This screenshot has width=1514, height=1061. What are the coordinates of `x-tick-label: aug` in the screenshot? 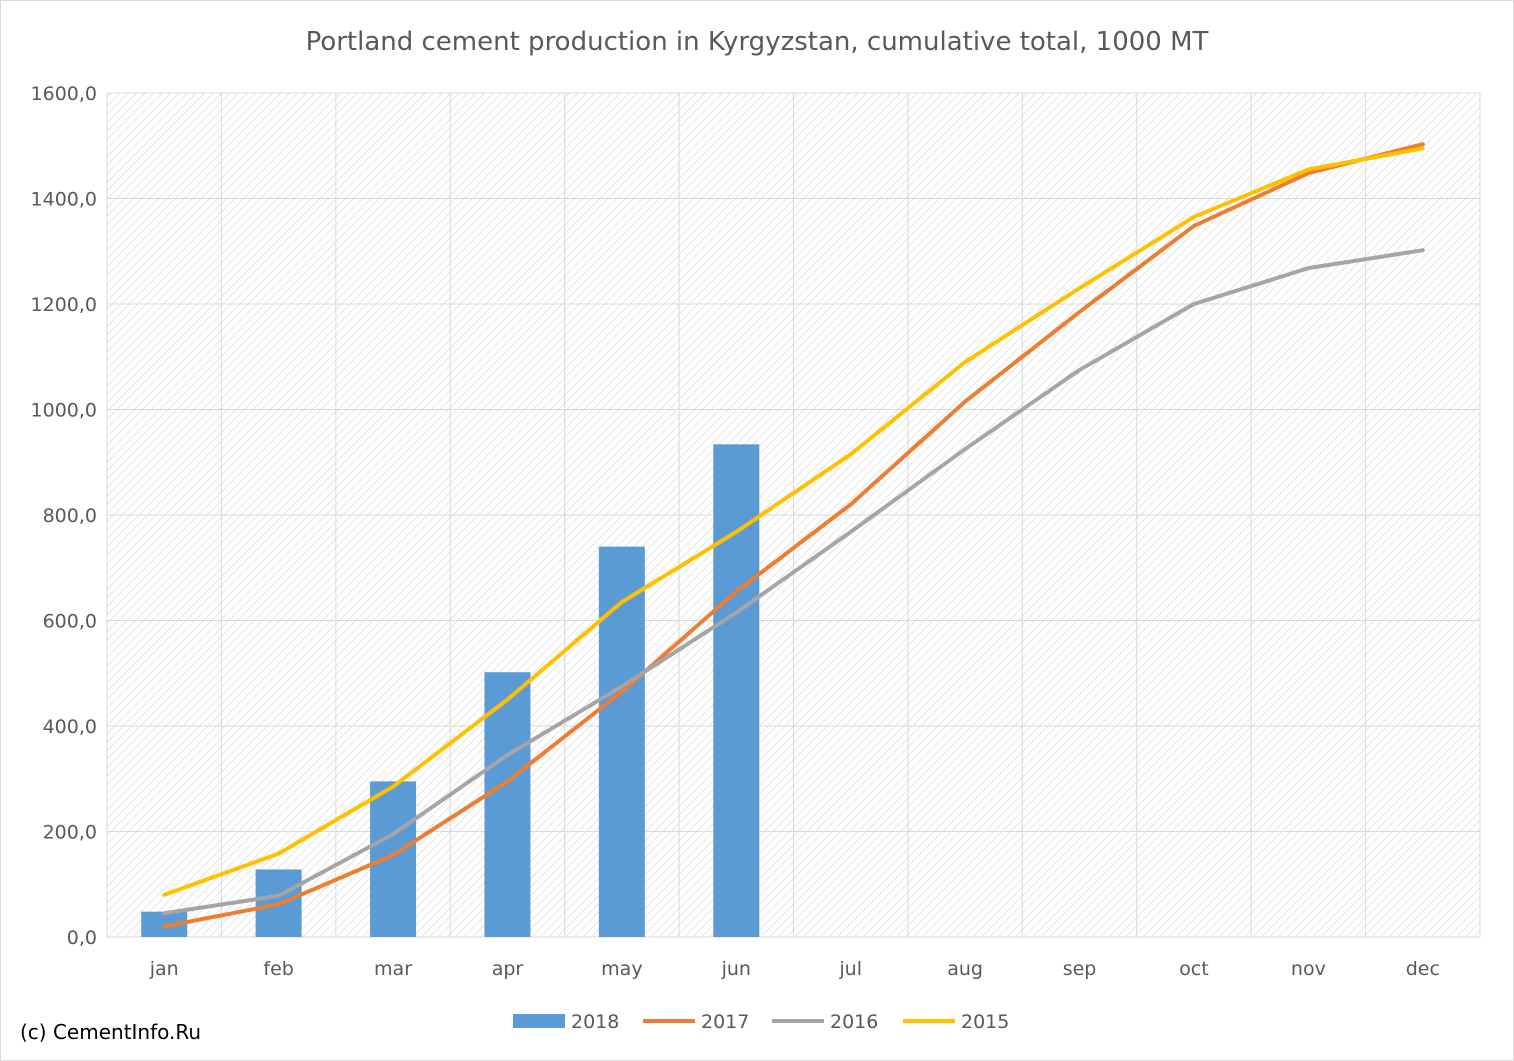 It's located at (965, 969).